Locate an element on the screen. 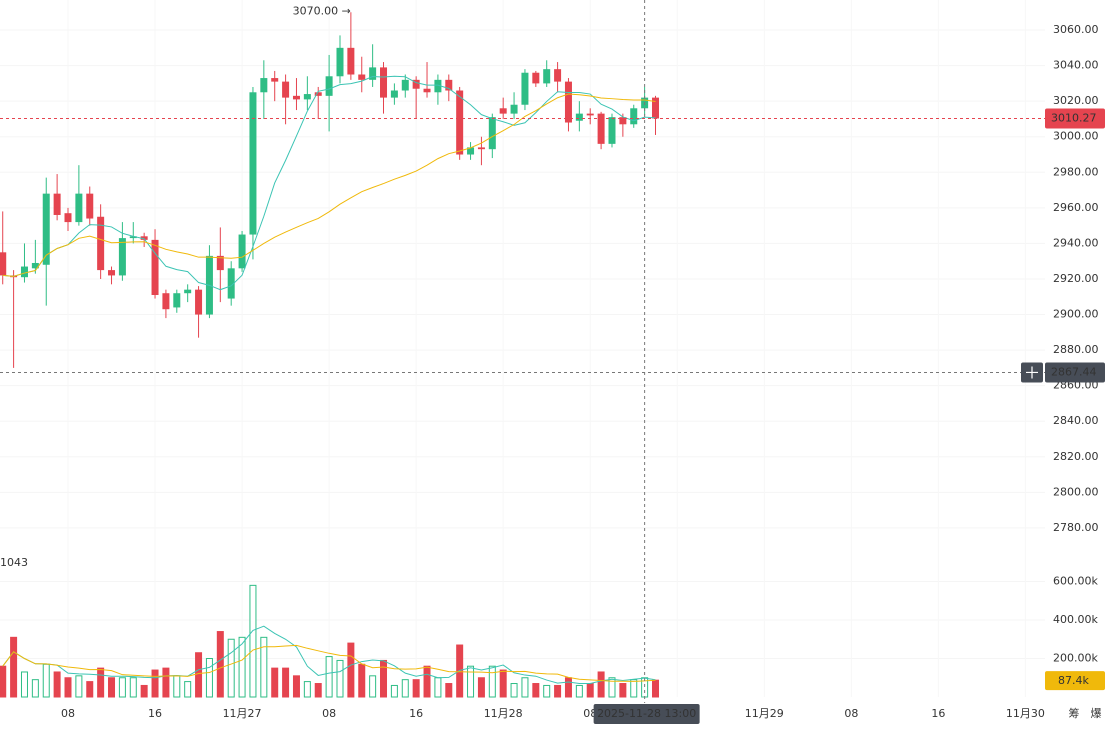  x-tick-label: 11月27 is located at coordinates (242, 713).